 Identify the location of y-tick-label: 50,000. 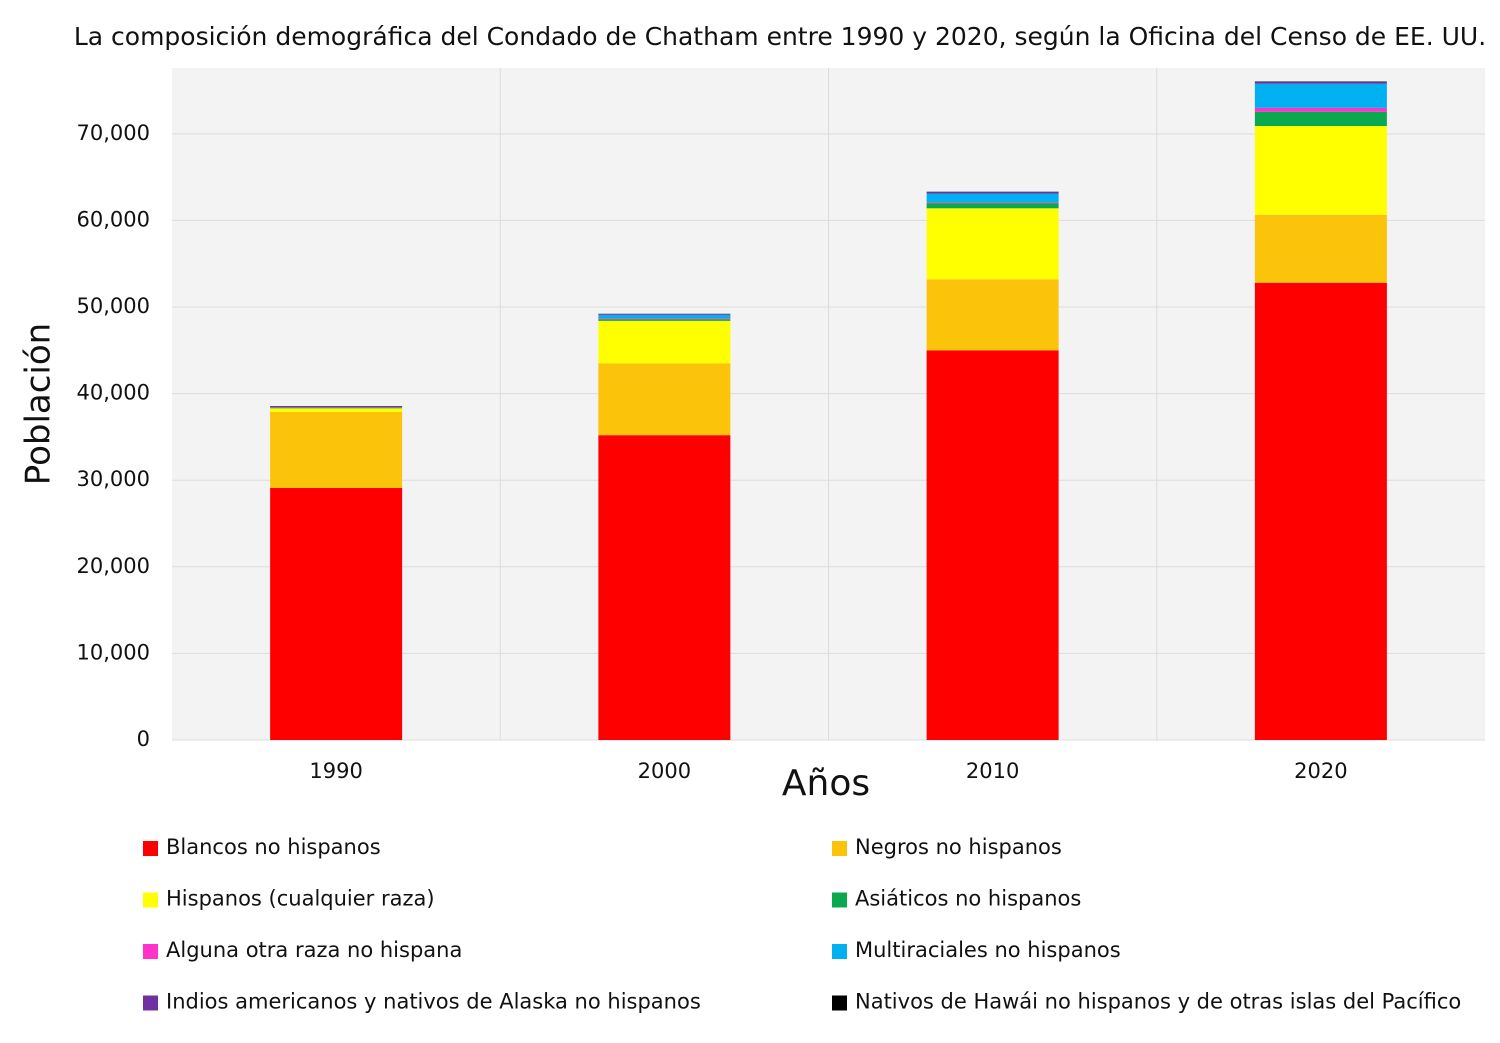
(113, 306).